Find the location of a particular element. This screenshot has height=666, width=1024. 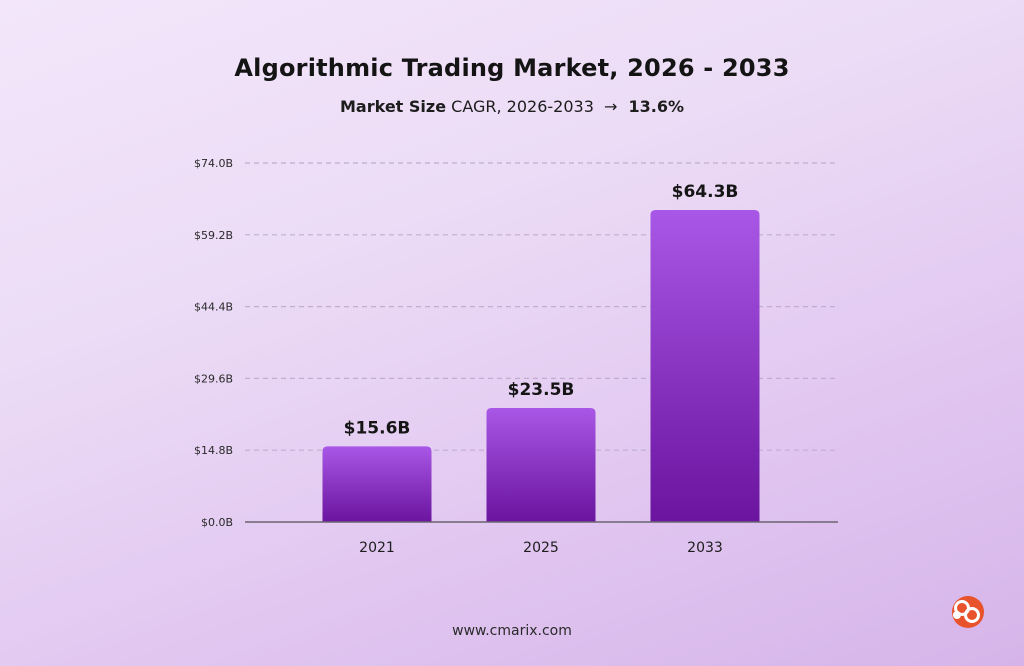

y-tick-label: $29.6B is located at coordinates (213, 378).